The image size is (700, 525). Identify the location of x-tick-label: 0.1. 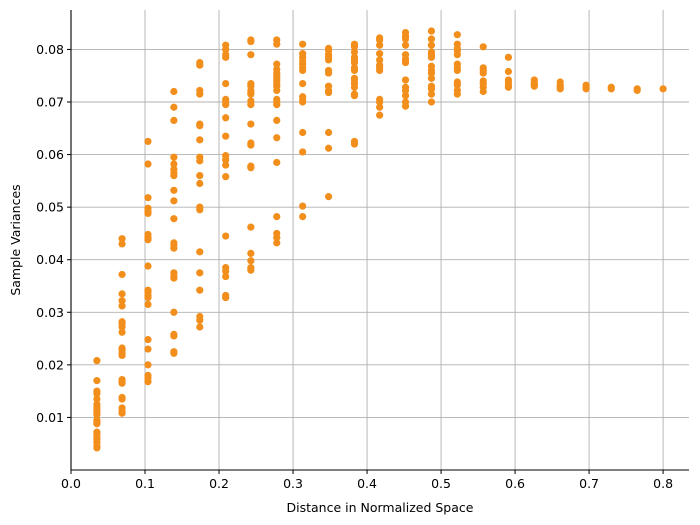
(145, 483).